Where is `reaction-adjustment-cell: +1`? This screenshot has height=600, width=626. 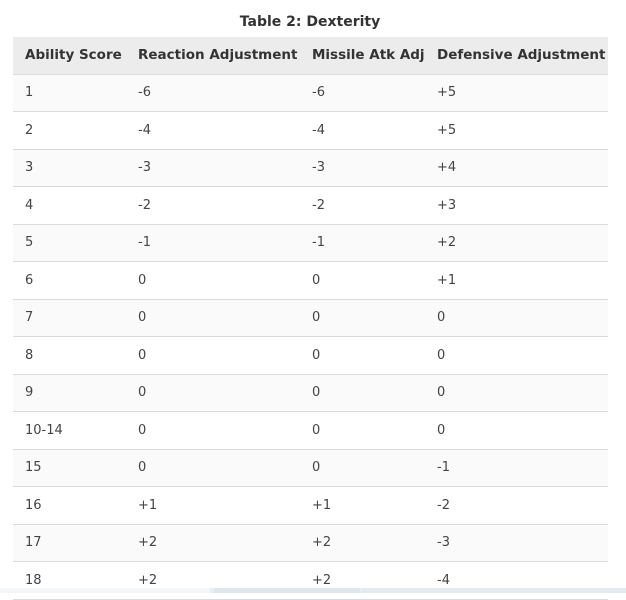
reaction-adjustment-cell: +1 is located at coordinates (213, 505).